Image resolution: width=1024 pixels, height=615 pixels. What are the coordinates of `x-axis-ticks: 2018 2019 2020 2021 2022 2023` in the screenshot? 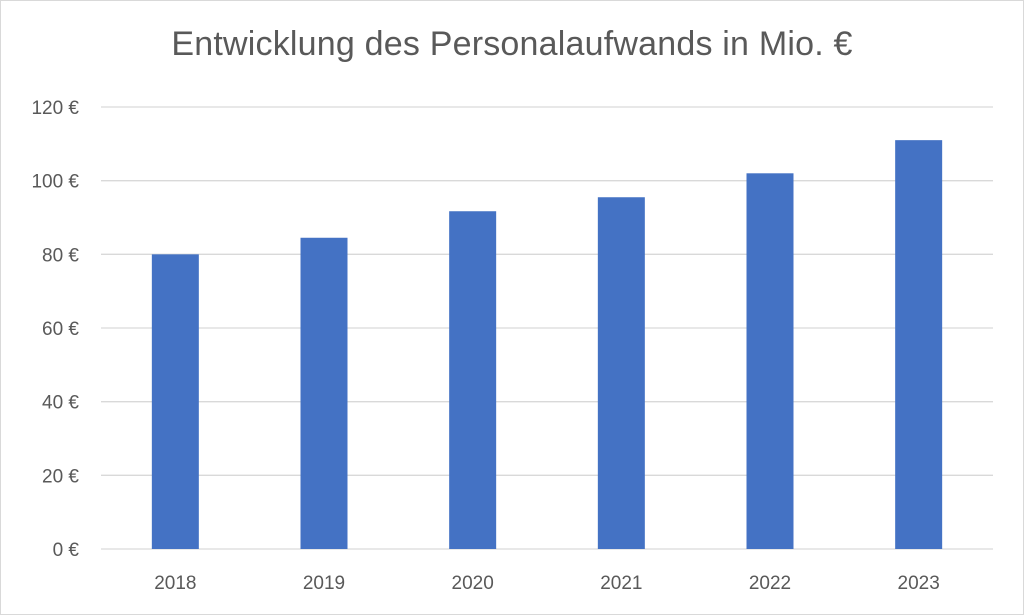 It's located at (547, 583).